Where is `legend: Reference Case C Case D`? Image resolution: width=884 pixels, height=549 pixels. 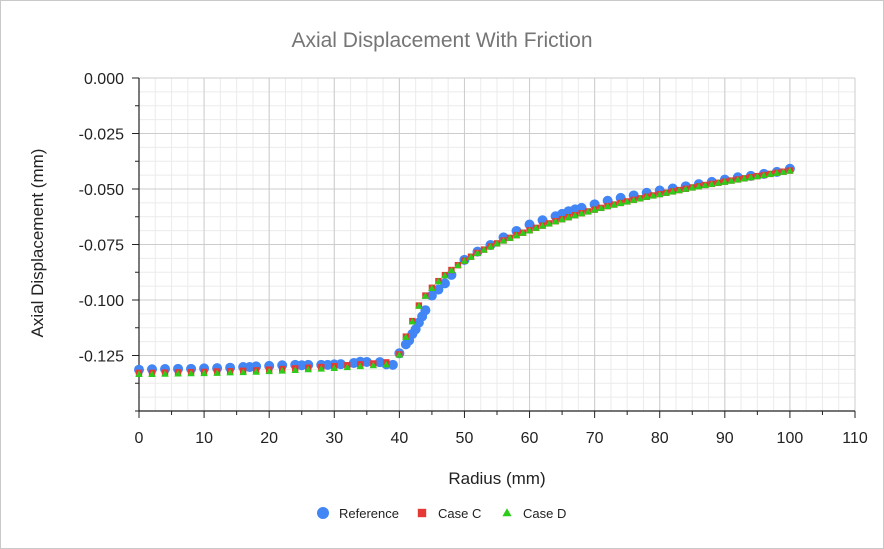 legend: Reference Case C Case D is located at coordinates (441, 513).